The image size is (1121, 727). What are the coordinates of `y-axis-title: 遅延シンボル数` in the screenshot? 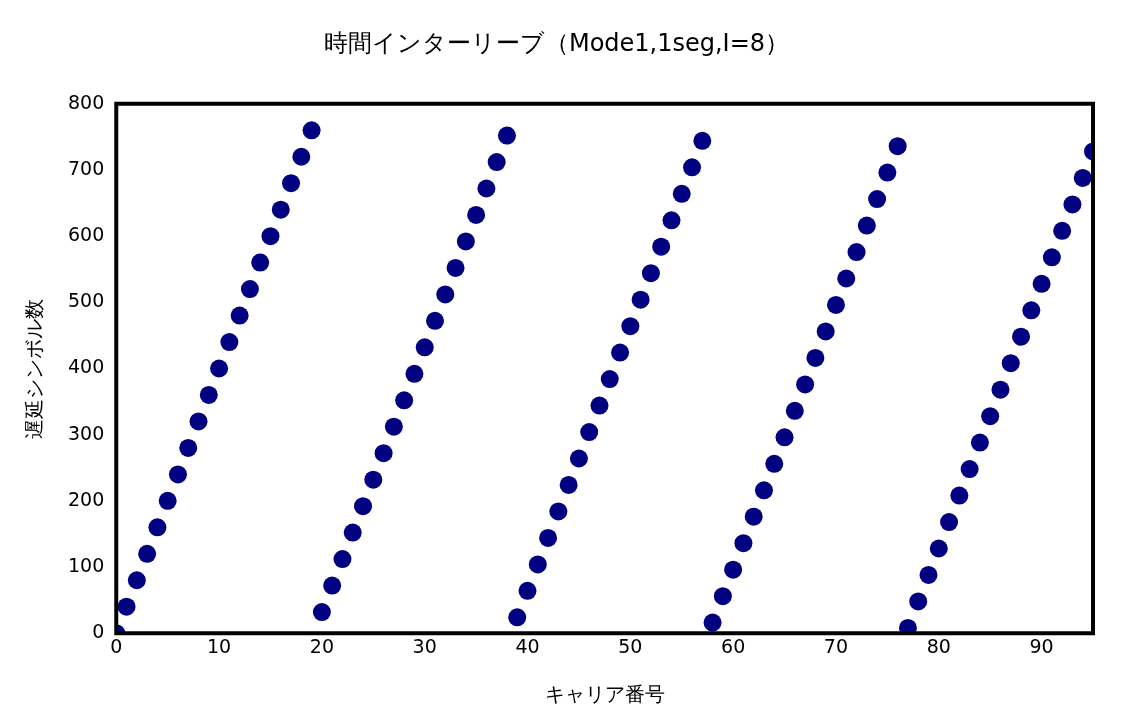 It's located at (34, 368).